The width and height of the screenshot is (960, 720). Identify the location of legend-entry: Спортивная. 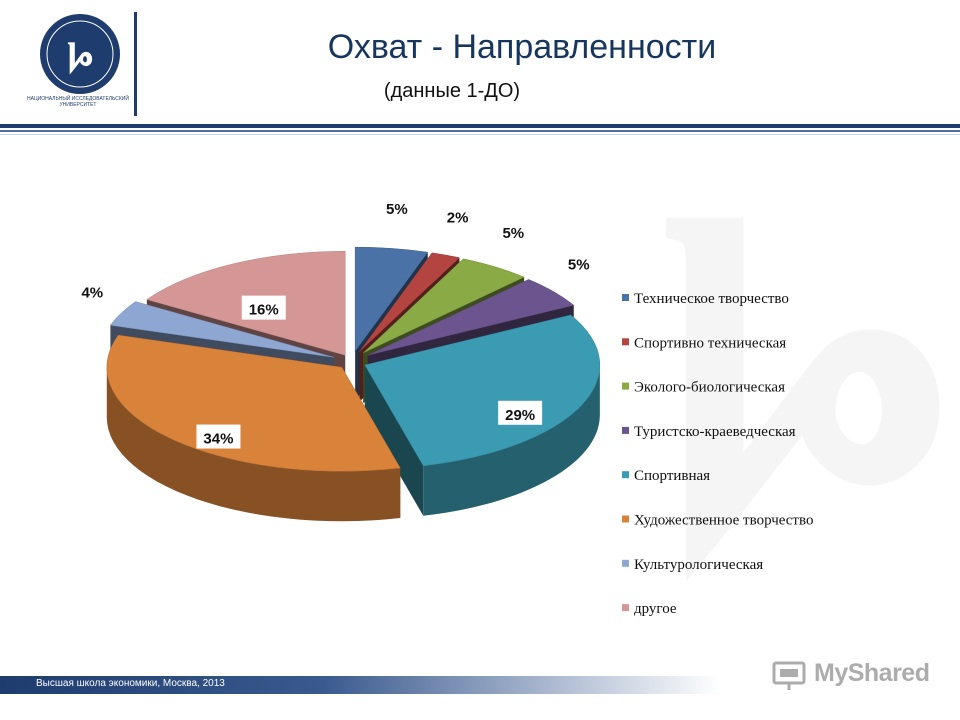
(672, 476).